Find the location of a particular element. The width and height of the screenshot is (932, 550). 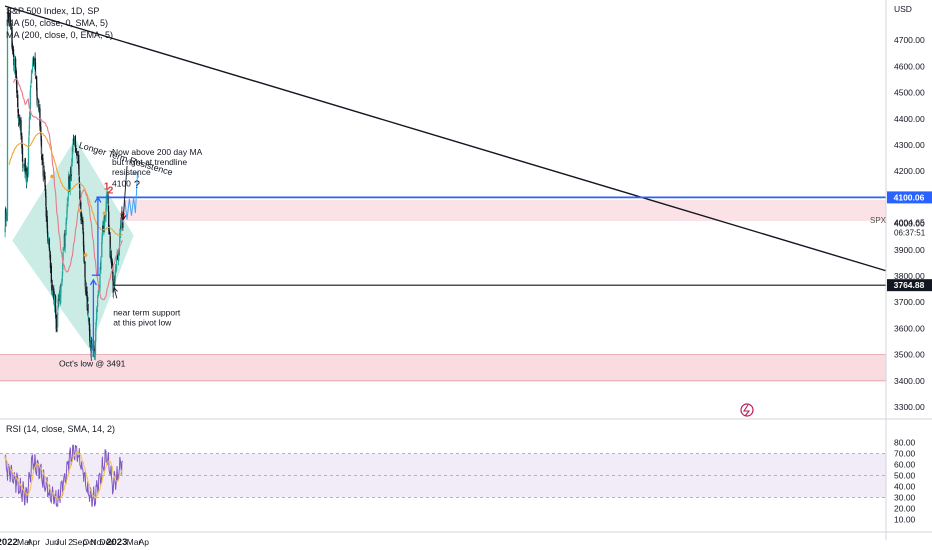

price-tick-label: 3900.00 is located at coordinates (909, 250).